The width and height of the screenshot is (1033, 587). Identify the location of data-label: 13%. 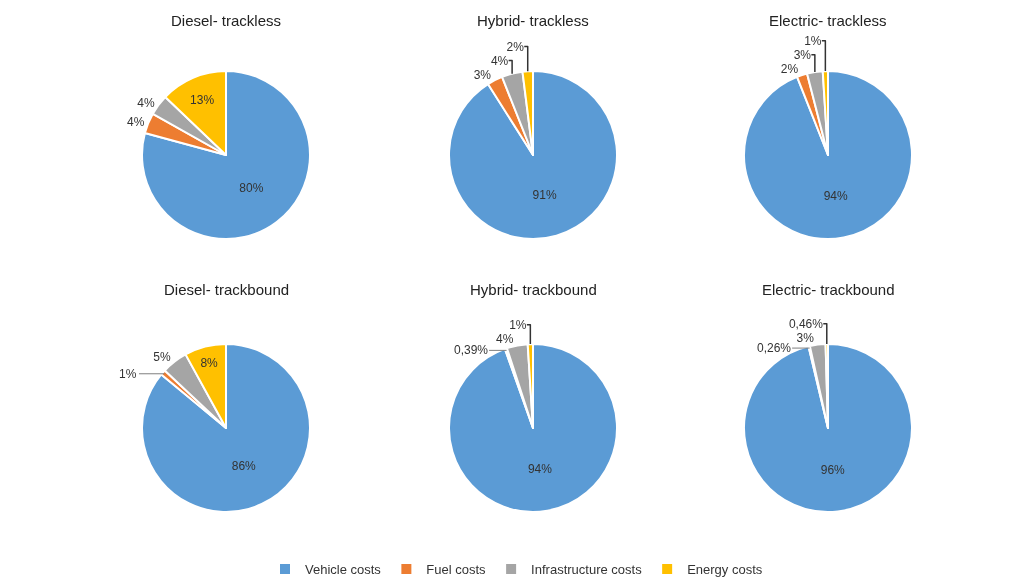
(202, 99).